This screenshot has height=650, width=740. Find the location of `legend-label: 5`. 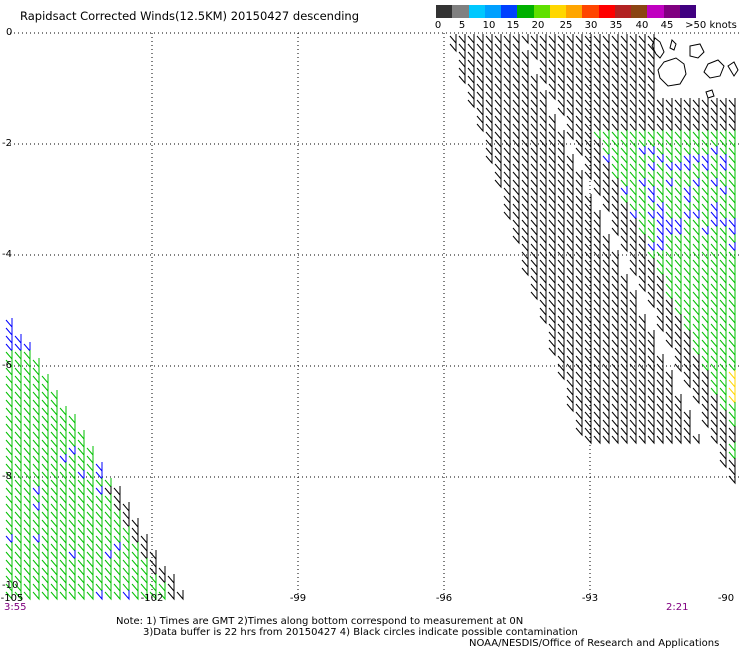

legend-label: 5 is located at coordinates (462, 25).